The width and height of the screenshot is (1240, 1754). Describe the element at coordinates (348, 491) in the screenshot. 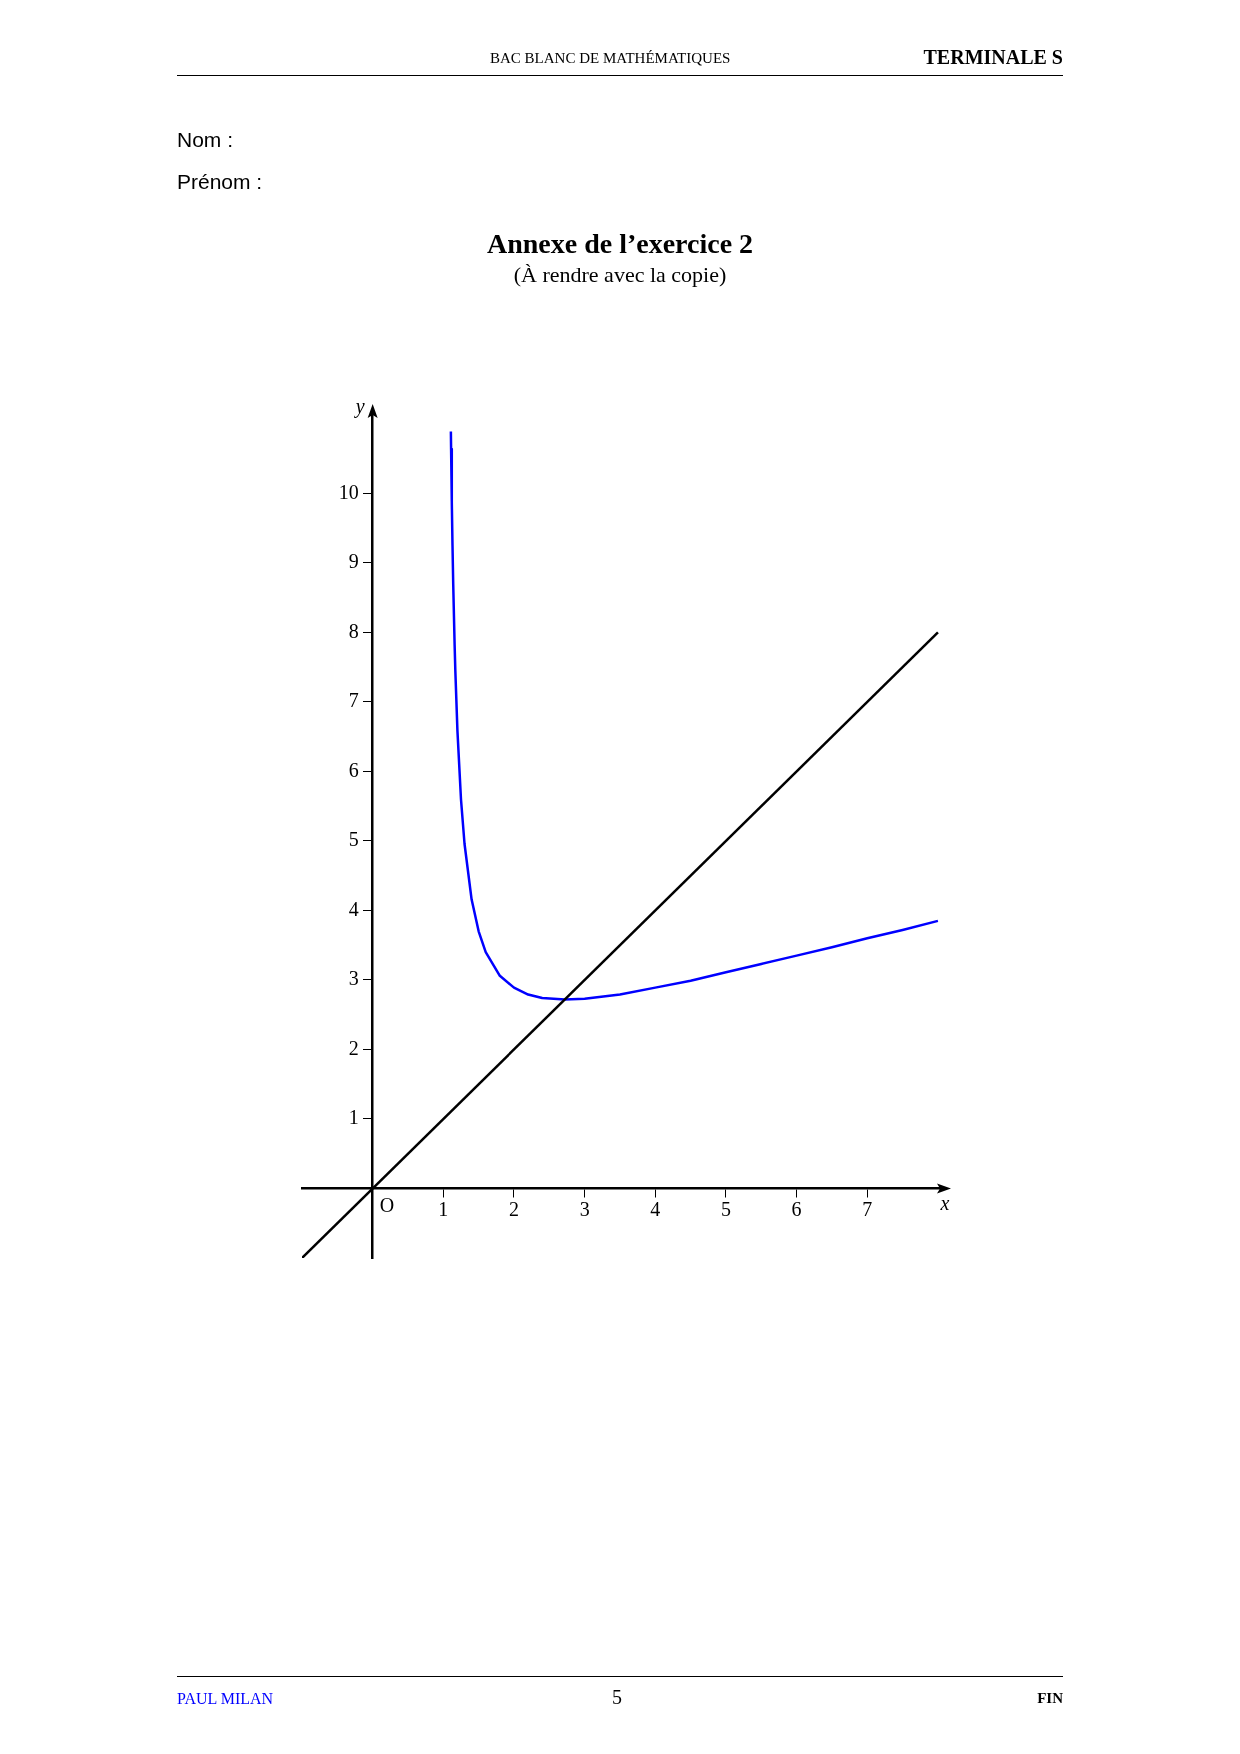

I see `y-tick-label: 10` at that location.